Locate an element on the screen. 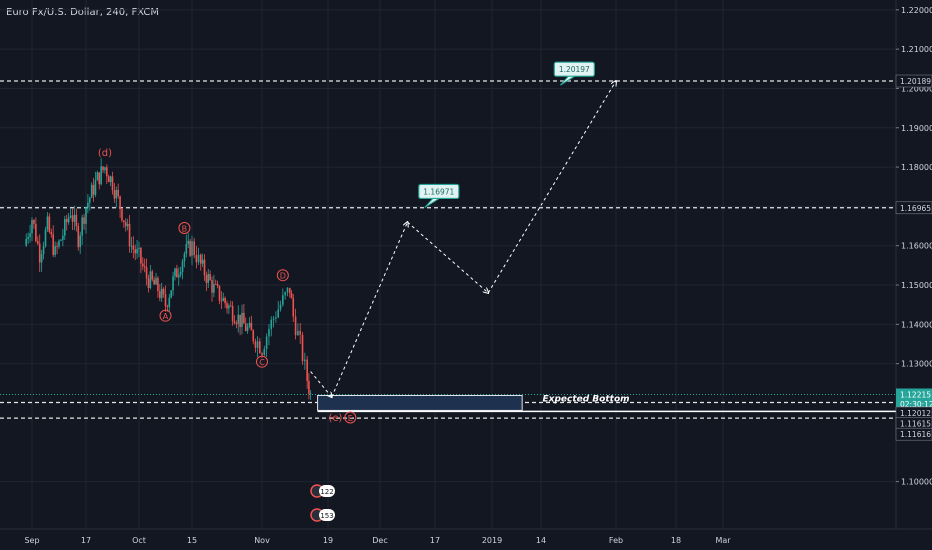  x-tick-label: 15 is located at coordinates (192, 540).